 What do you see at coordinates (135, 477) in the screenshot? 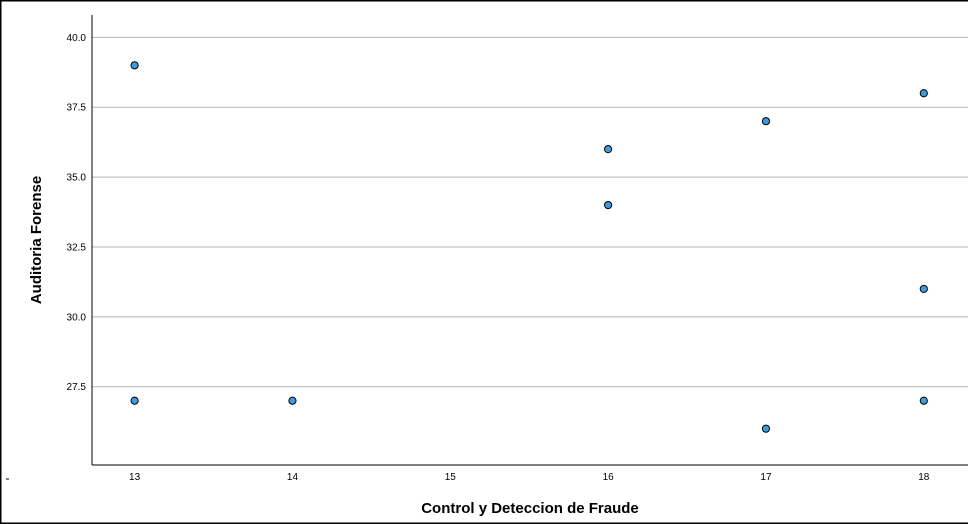
I see `x-tick-label: 13` at bounding box center [135, 477].